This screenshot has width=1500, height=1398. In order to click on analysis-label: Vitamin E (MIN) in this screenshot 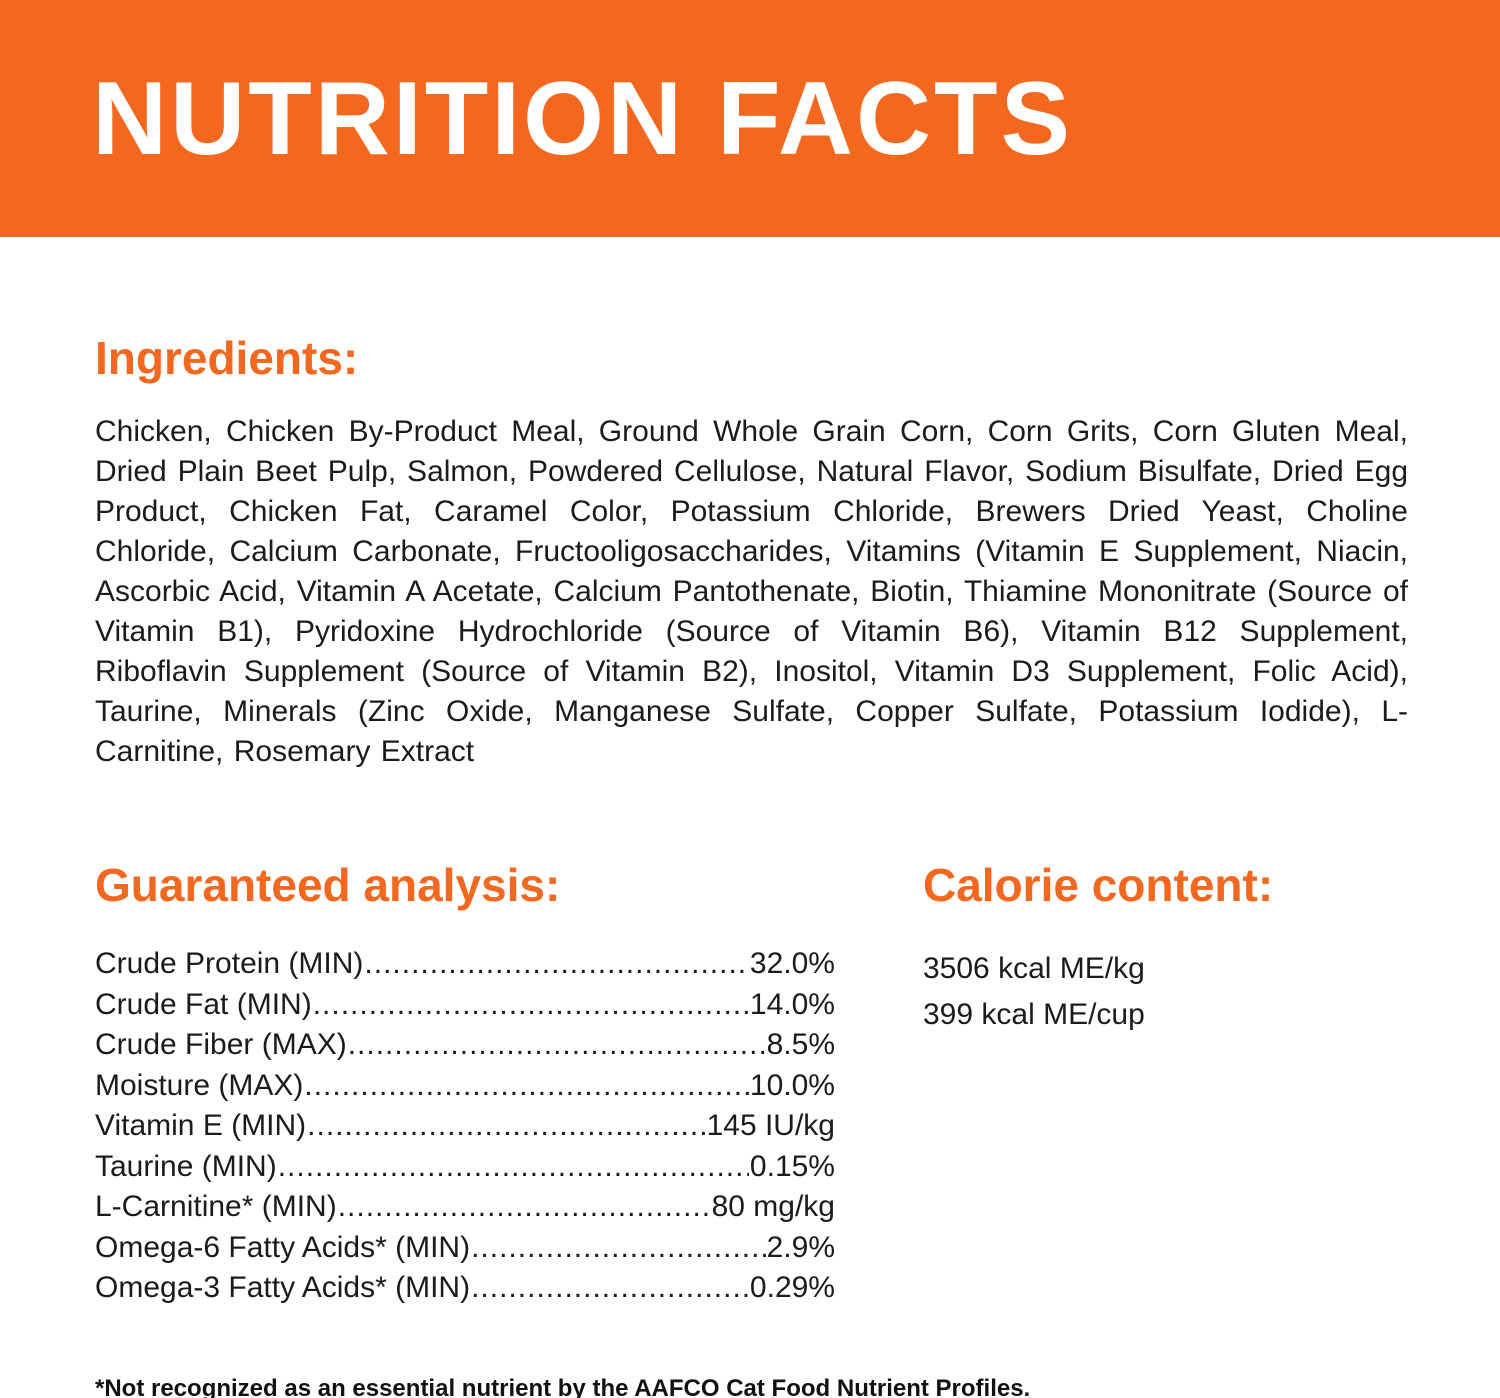, I will do `click(201, 1126)`.